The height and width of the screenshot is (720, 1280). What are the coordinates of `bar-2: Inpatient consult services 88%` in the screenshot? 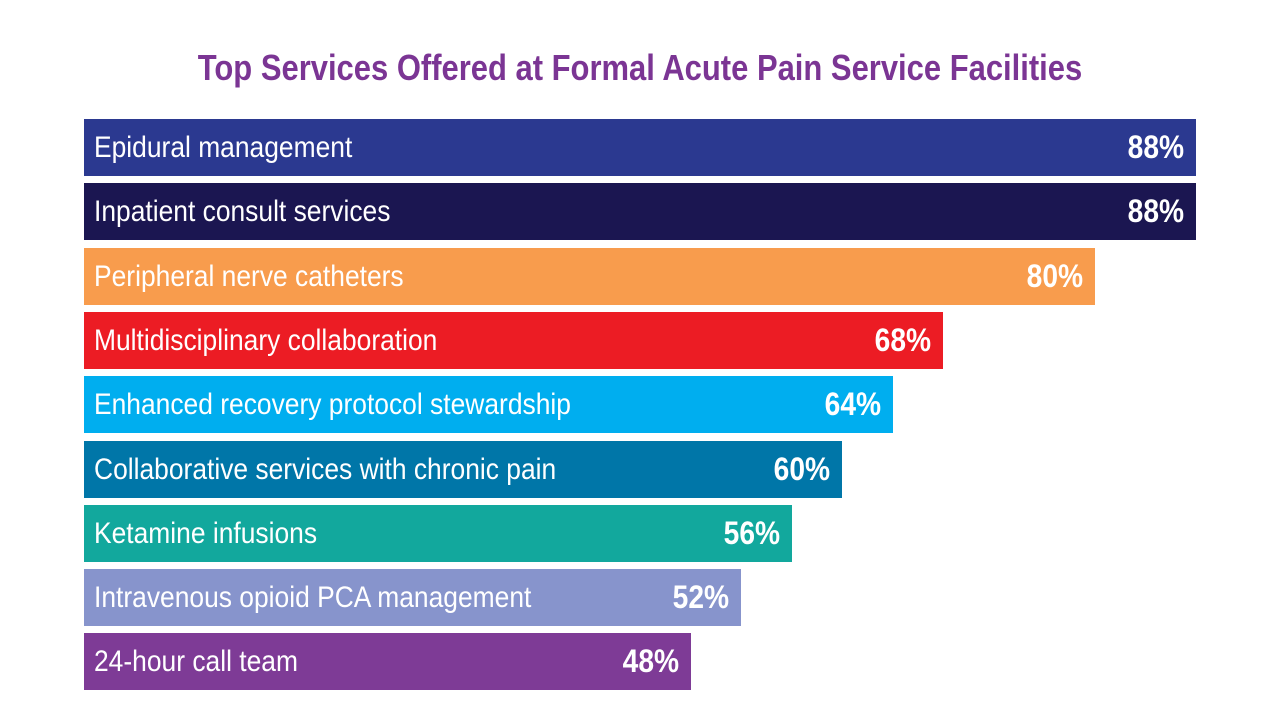 It's located at (640, 211).